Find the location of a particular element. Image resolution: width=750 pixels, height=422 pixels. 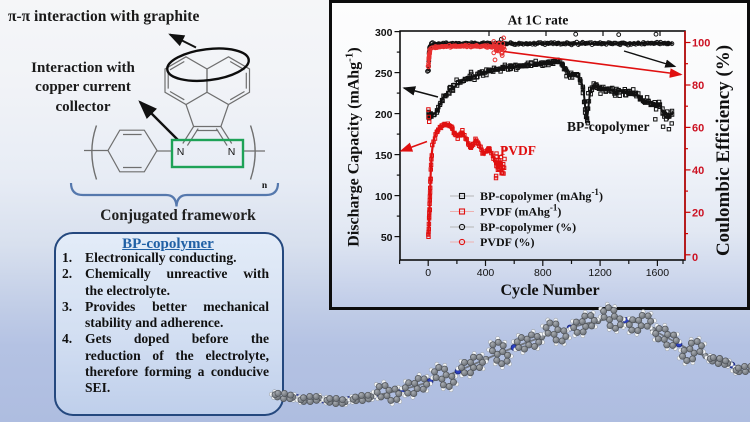

svg-text: BP-copolymer (mAhg-1) is located at coordinates (541, 195).